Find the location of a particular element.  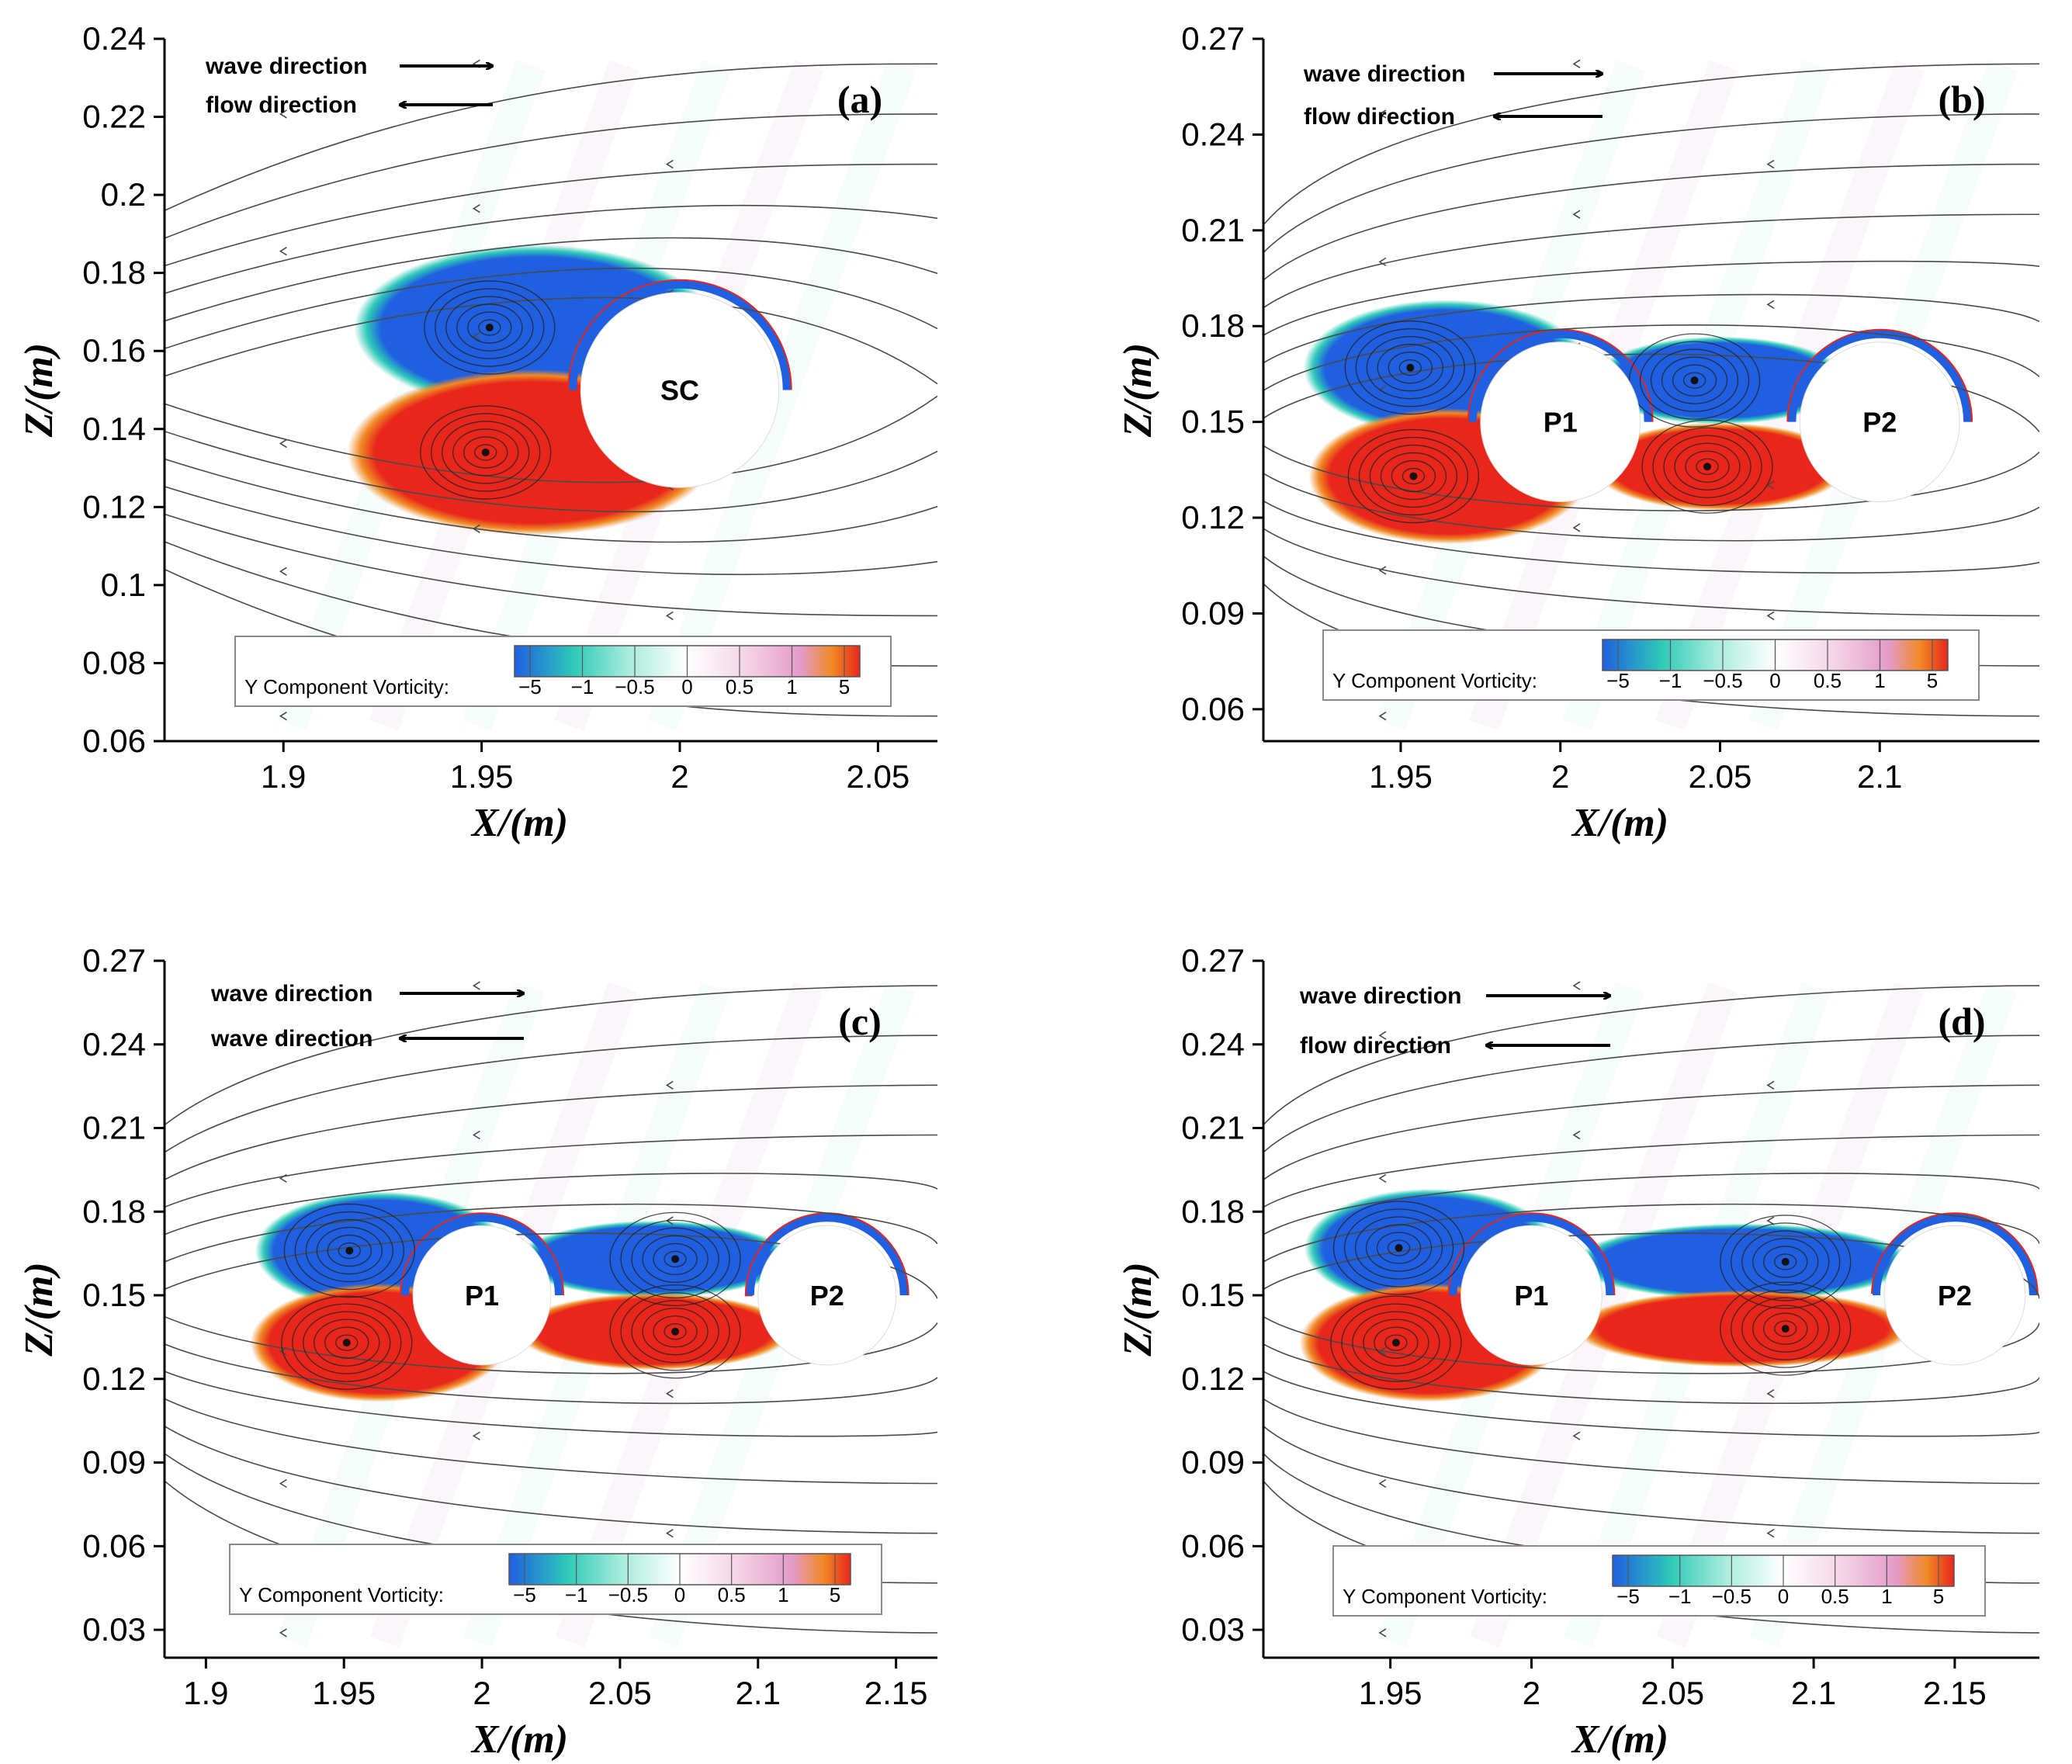

cylinder-label: SC is located at coordinates (679, 391).